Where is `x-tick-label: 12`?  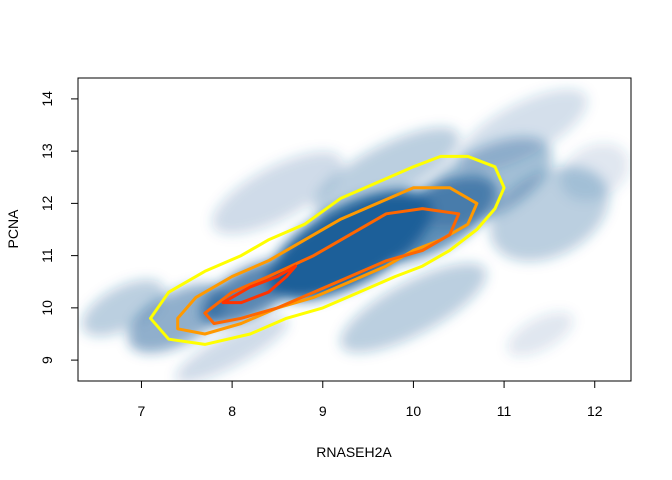
x-tick-label: 12 is located at coordinates (595, 411).